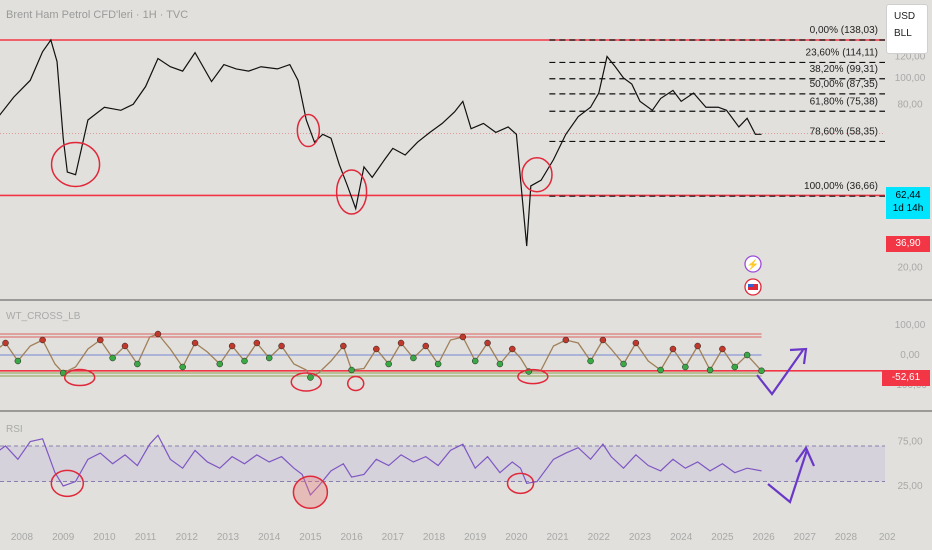  Describe the element at coordinates (805, 456) in the screenshot. I see `rsi-arrow-head` at that location.